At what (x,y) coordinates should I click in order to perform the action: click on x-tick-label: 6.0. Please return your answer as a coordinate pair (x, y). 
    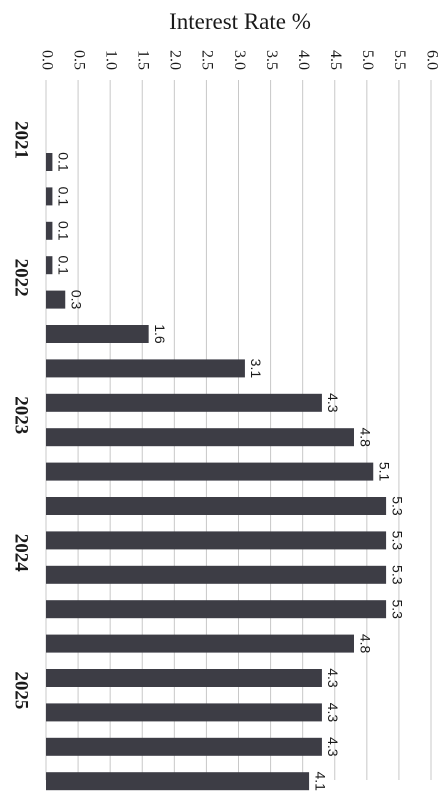
    Looking at the image, I should click on (431, 60).